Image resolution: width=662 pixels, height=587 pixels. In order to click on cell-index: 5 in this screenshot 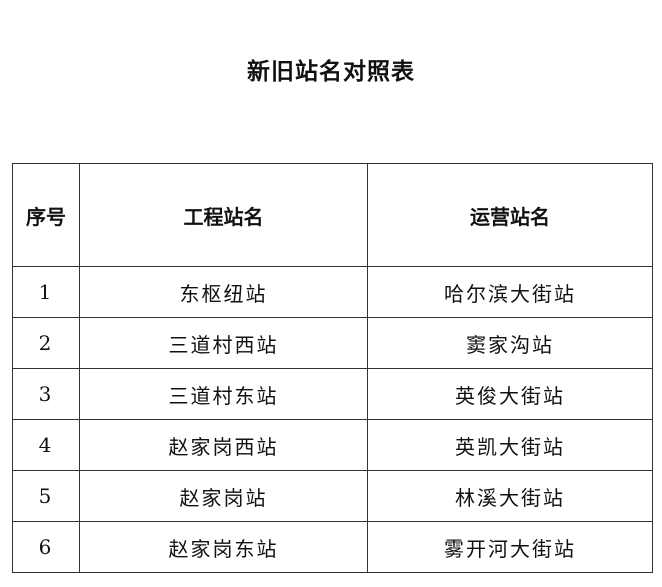, I will do `click(46, 496)`.